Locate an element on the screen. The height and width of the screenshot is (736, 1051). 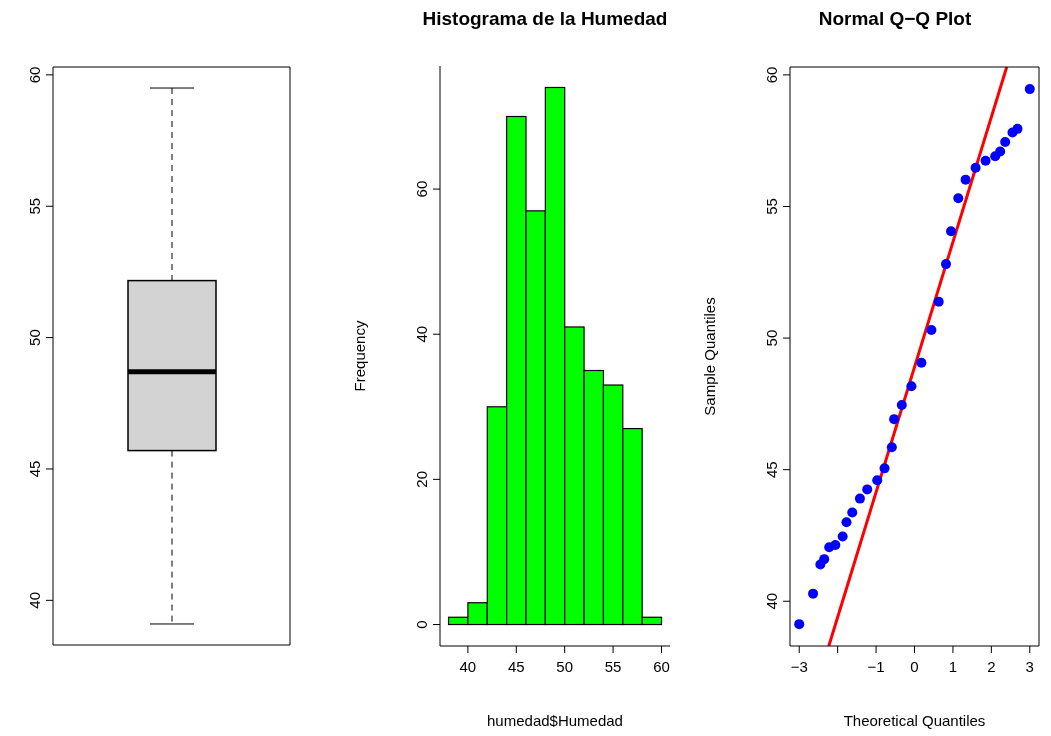
x-tick-label: 0 is located at coordinates (914, 666).